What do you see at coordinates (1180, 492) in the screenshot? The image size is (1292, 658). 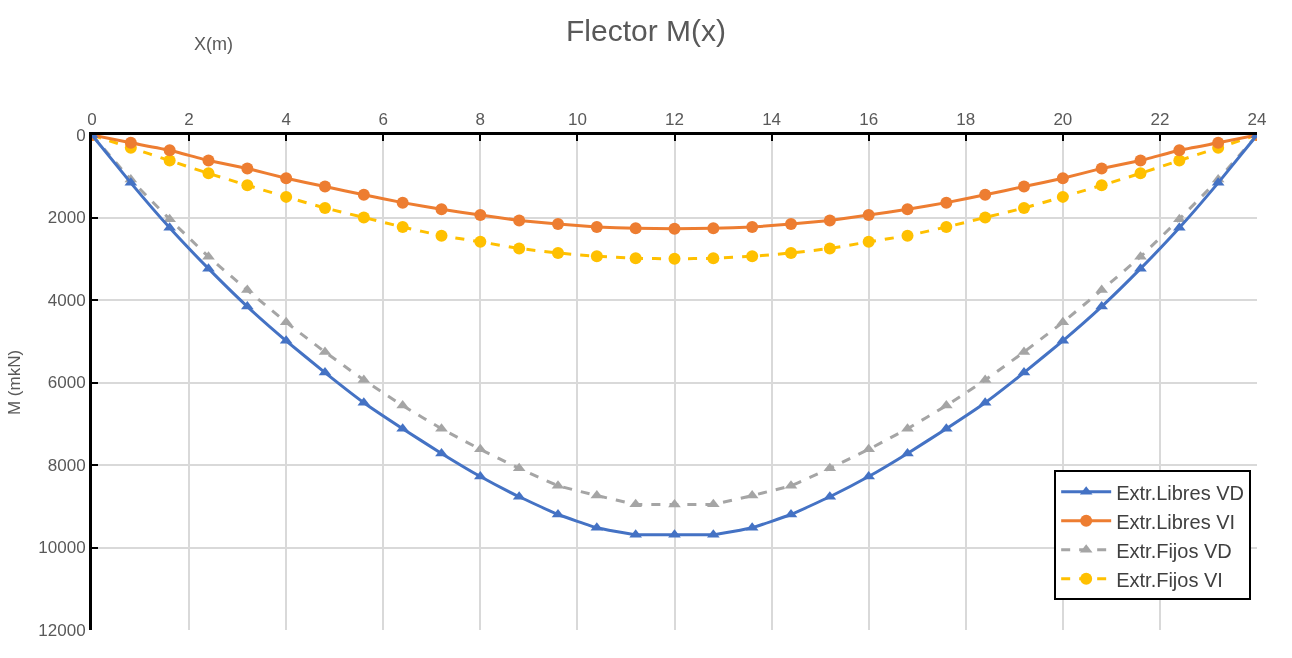 I see `legend-label: Extr.Libres VD` at bounding box center [1180, 492].